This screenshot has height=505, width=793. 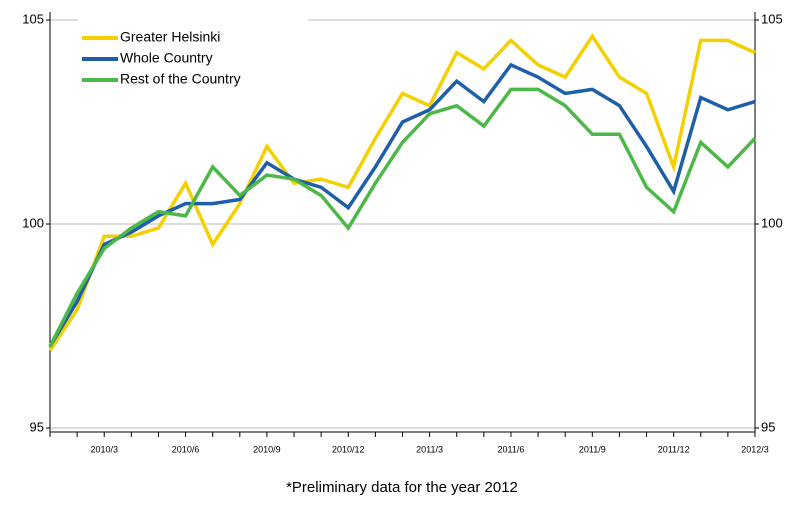 I want to click on x-tick-label: 2010/3, so click(x=104, y=449).